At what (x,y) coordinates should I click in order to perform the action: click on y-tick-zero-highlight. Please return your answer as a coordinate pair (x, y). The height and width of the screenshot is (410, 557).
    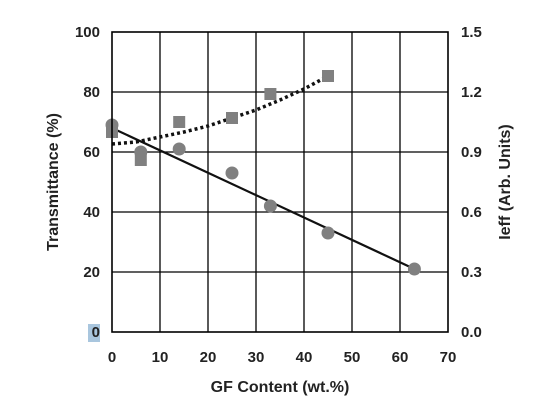
    Looking at the image, I should click on (94, 333).